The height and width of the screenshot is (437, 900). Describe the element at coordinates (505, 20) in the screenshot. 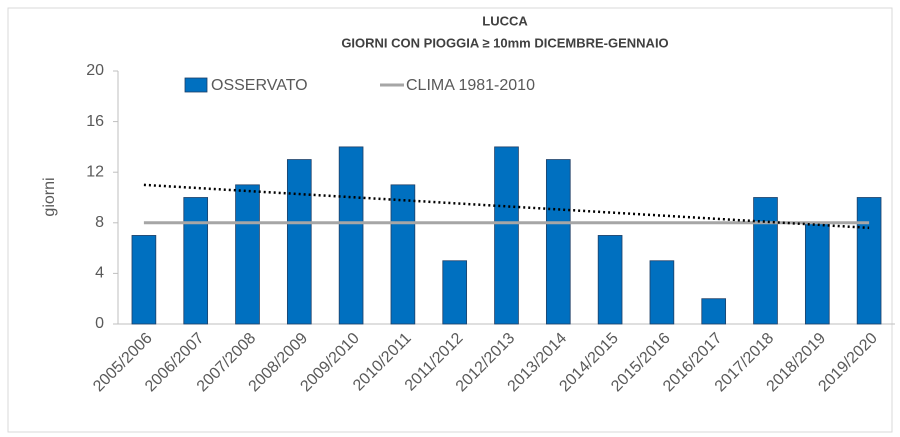

I see `chart-title: LUCCA` at that location.